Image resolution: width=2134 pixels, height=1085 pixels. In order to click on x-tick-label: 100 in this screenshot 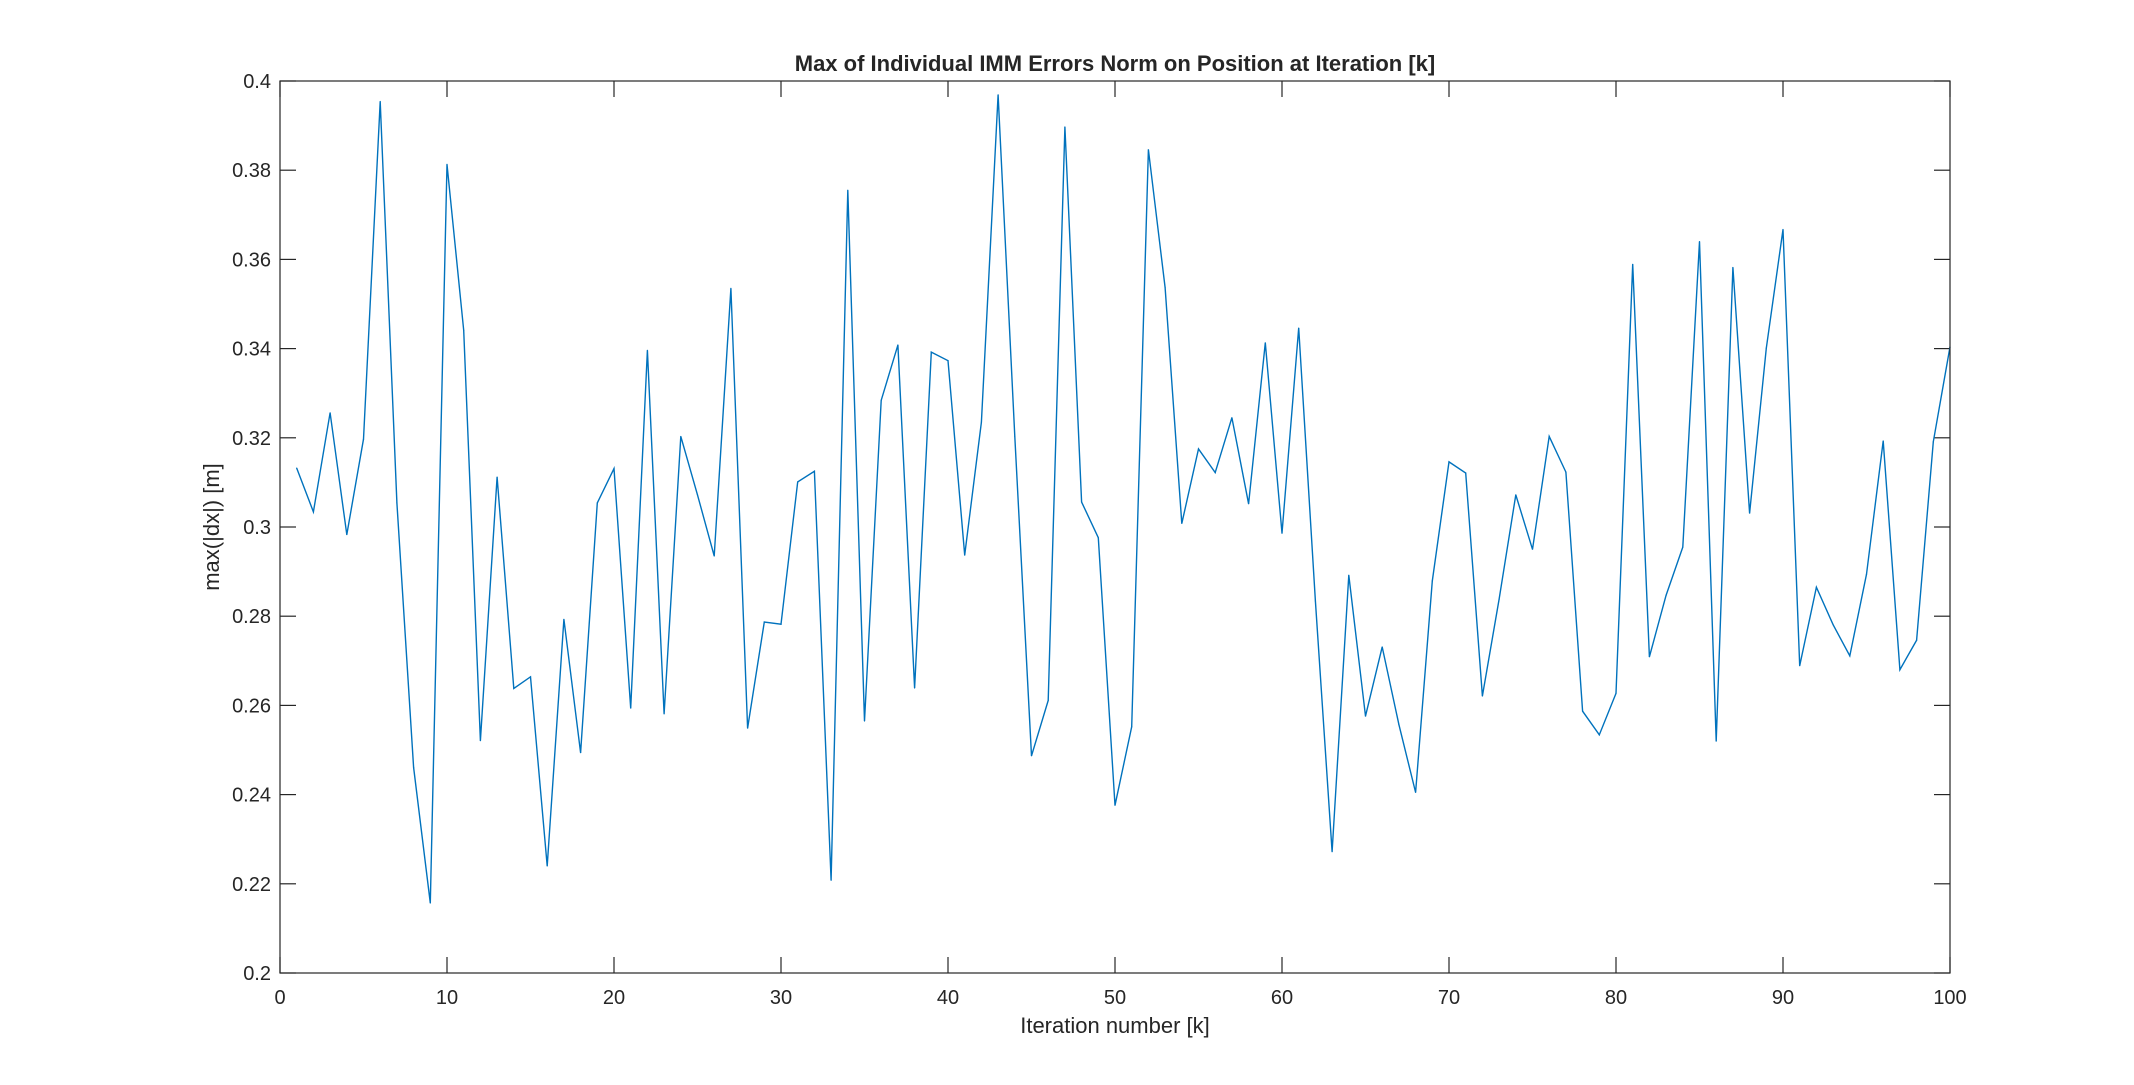, I will do `click(1949, 998)`.